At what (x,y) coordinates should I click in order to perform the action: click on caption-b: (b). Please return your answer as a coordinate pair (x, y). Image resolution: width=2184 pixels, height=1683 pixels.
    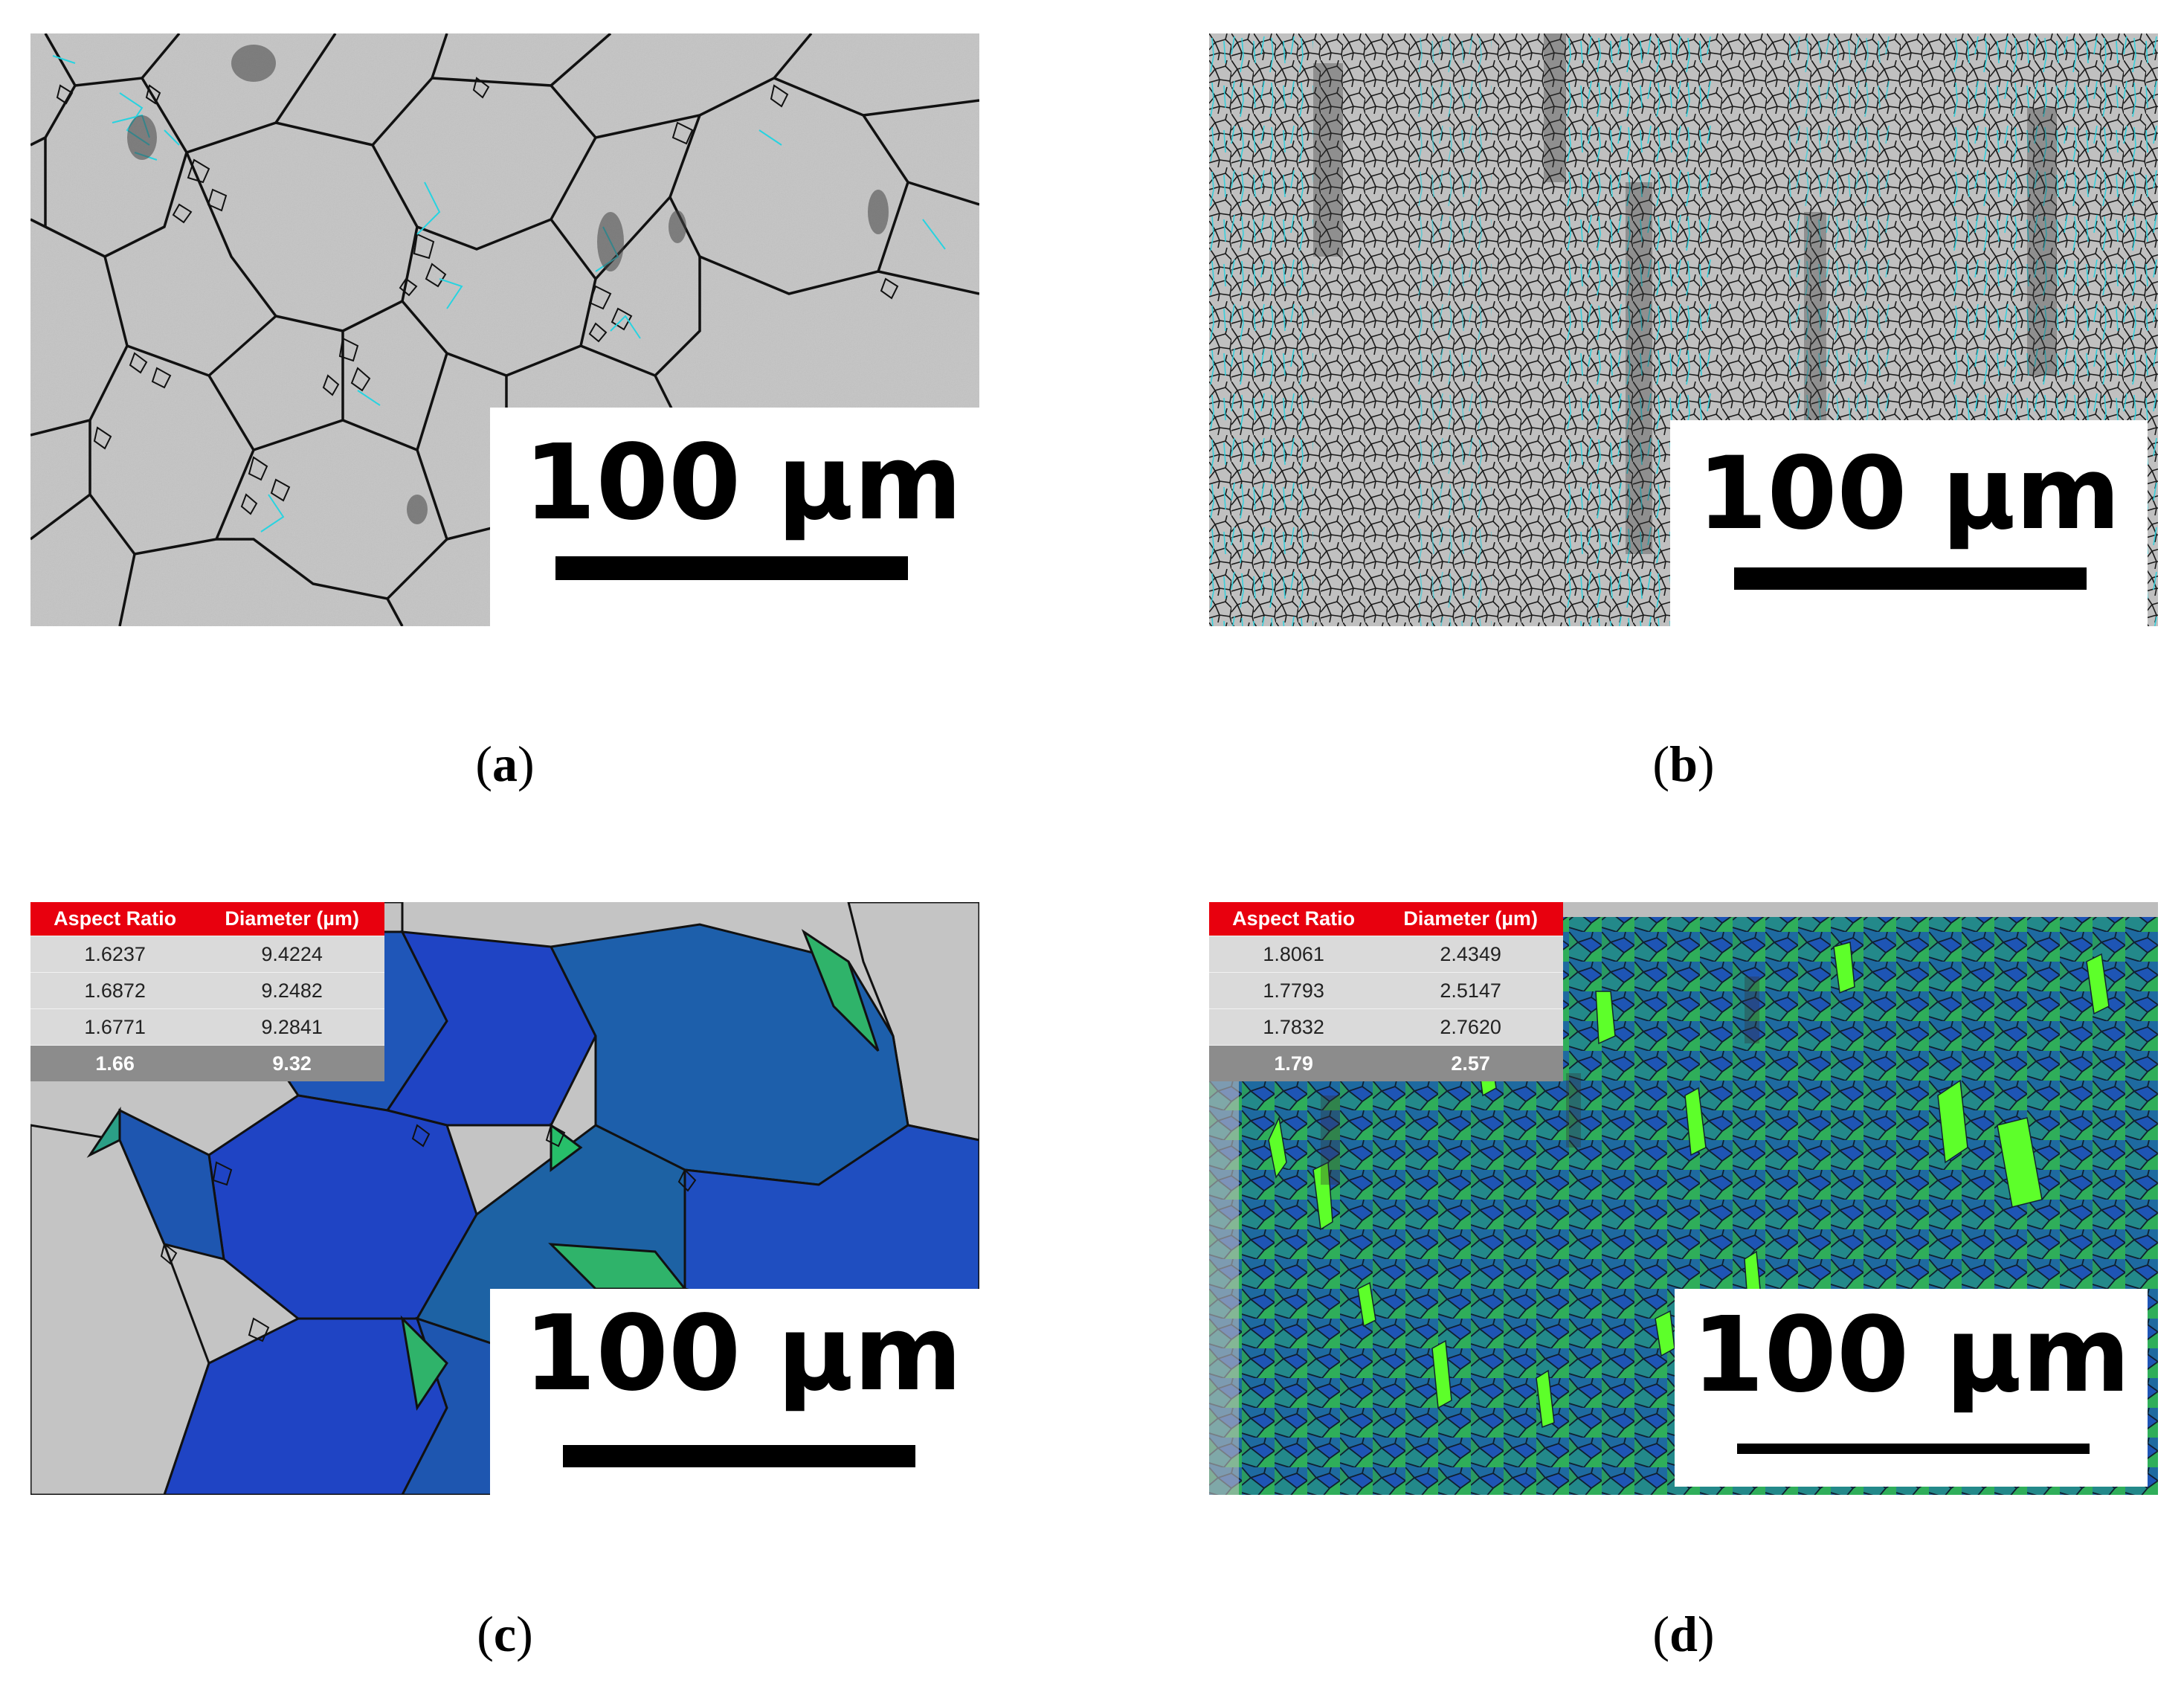
    Looking at the image, I should click on (1683, 764).